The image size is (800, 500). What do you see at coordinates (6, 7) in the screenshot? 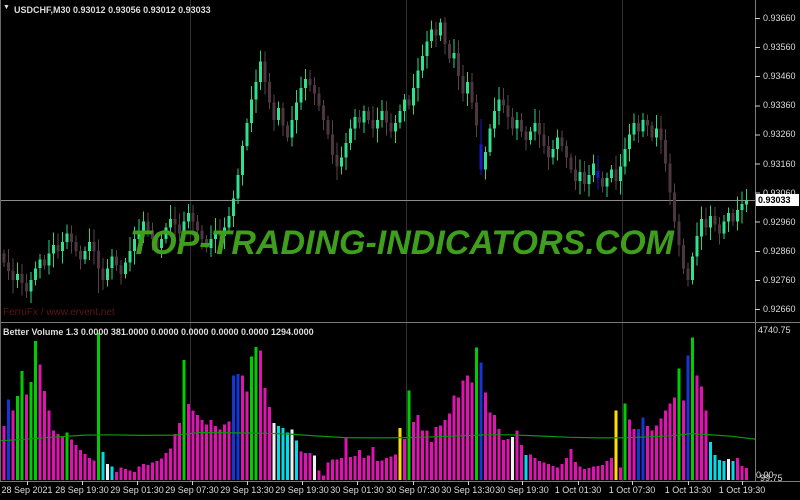
I see `symbol-dropdown-arrow-icon: ▼` at bounding box center [6, 7].